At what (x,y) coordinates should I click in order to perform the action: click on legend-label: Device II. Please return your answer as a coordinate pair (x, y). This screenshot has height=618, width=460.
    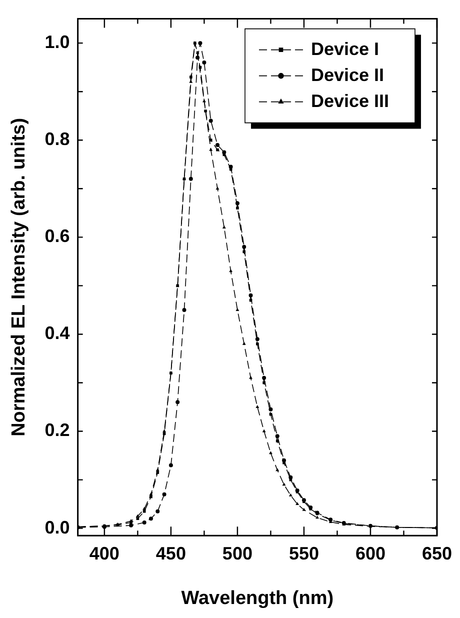
    Looking at the image, I should click on (347, 74).